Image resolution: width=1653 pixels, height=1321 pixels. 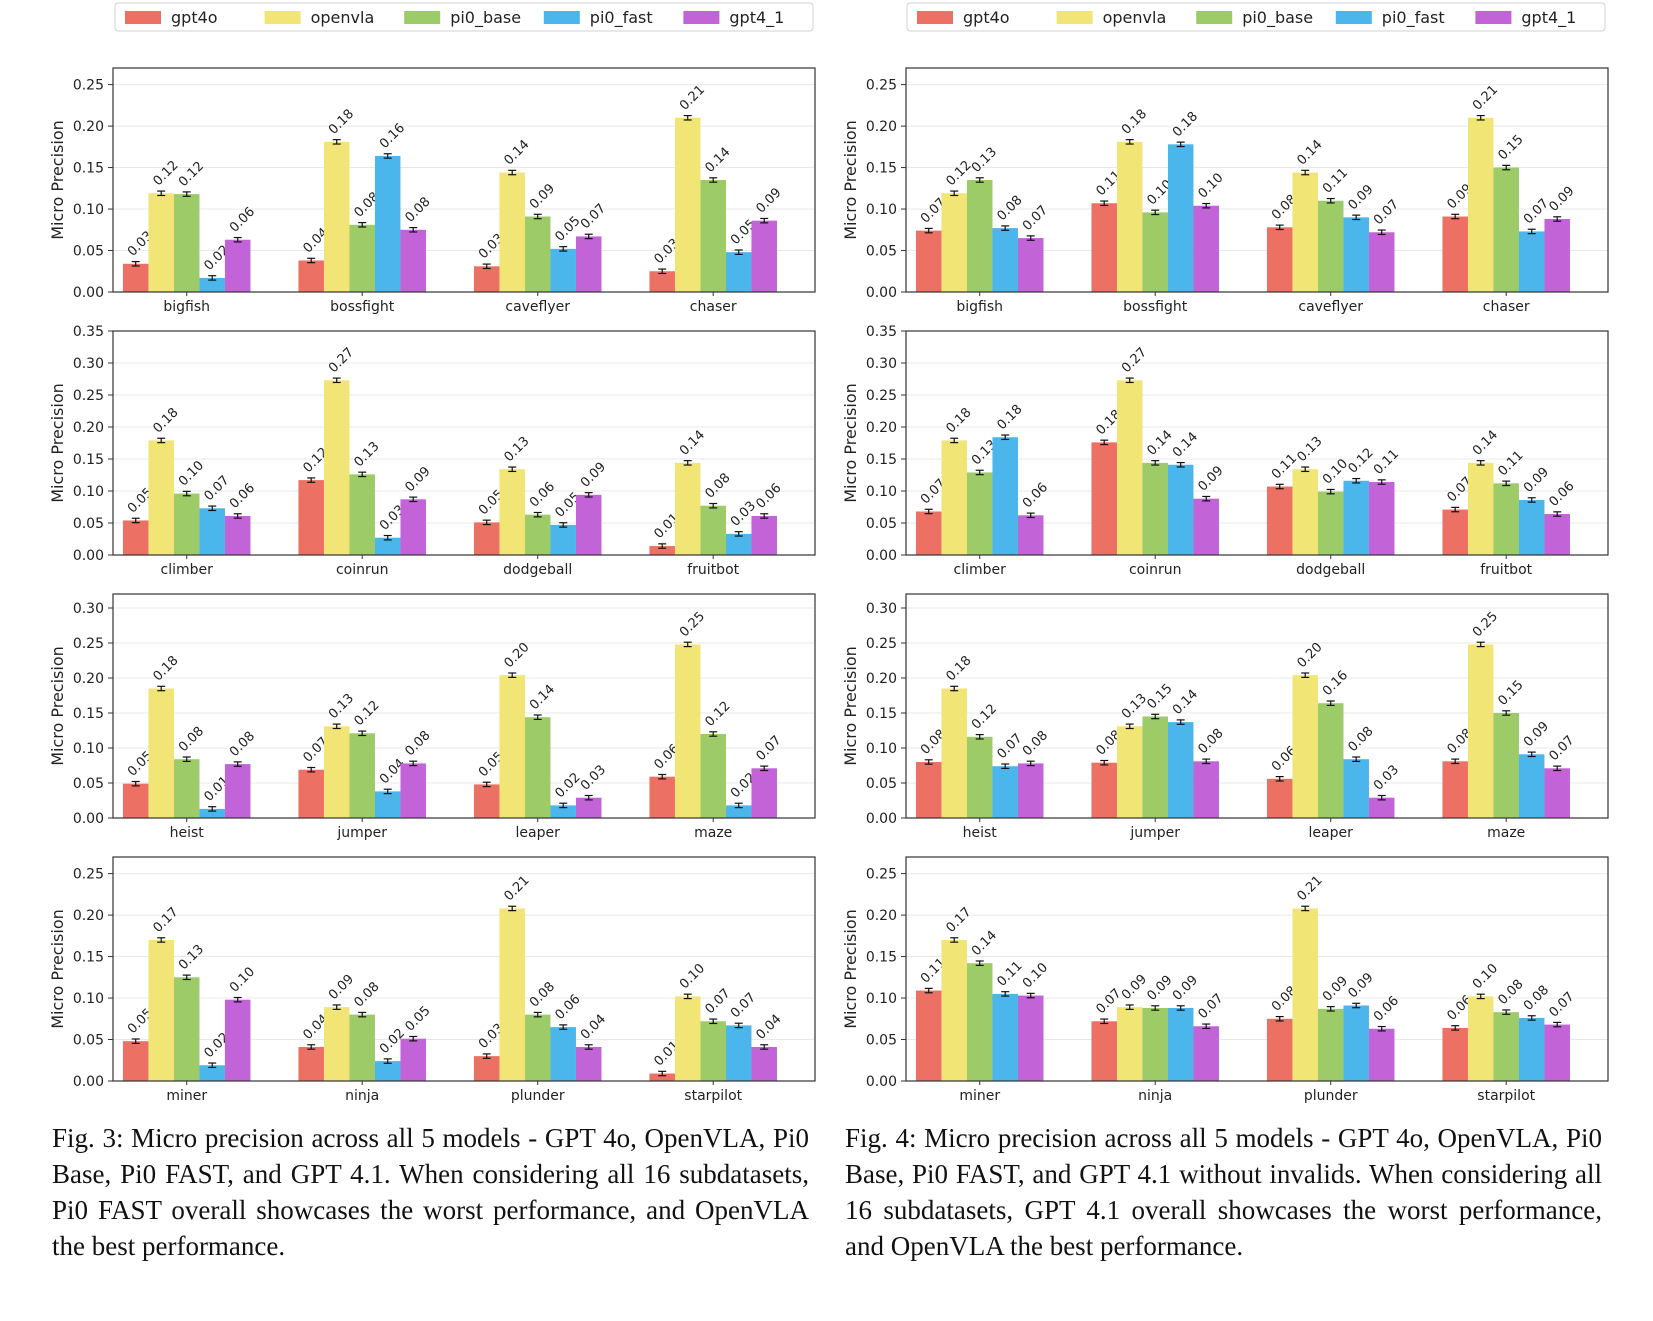 I want to click on bar-gpt4_1-climber, so click(x=1030, y=535).